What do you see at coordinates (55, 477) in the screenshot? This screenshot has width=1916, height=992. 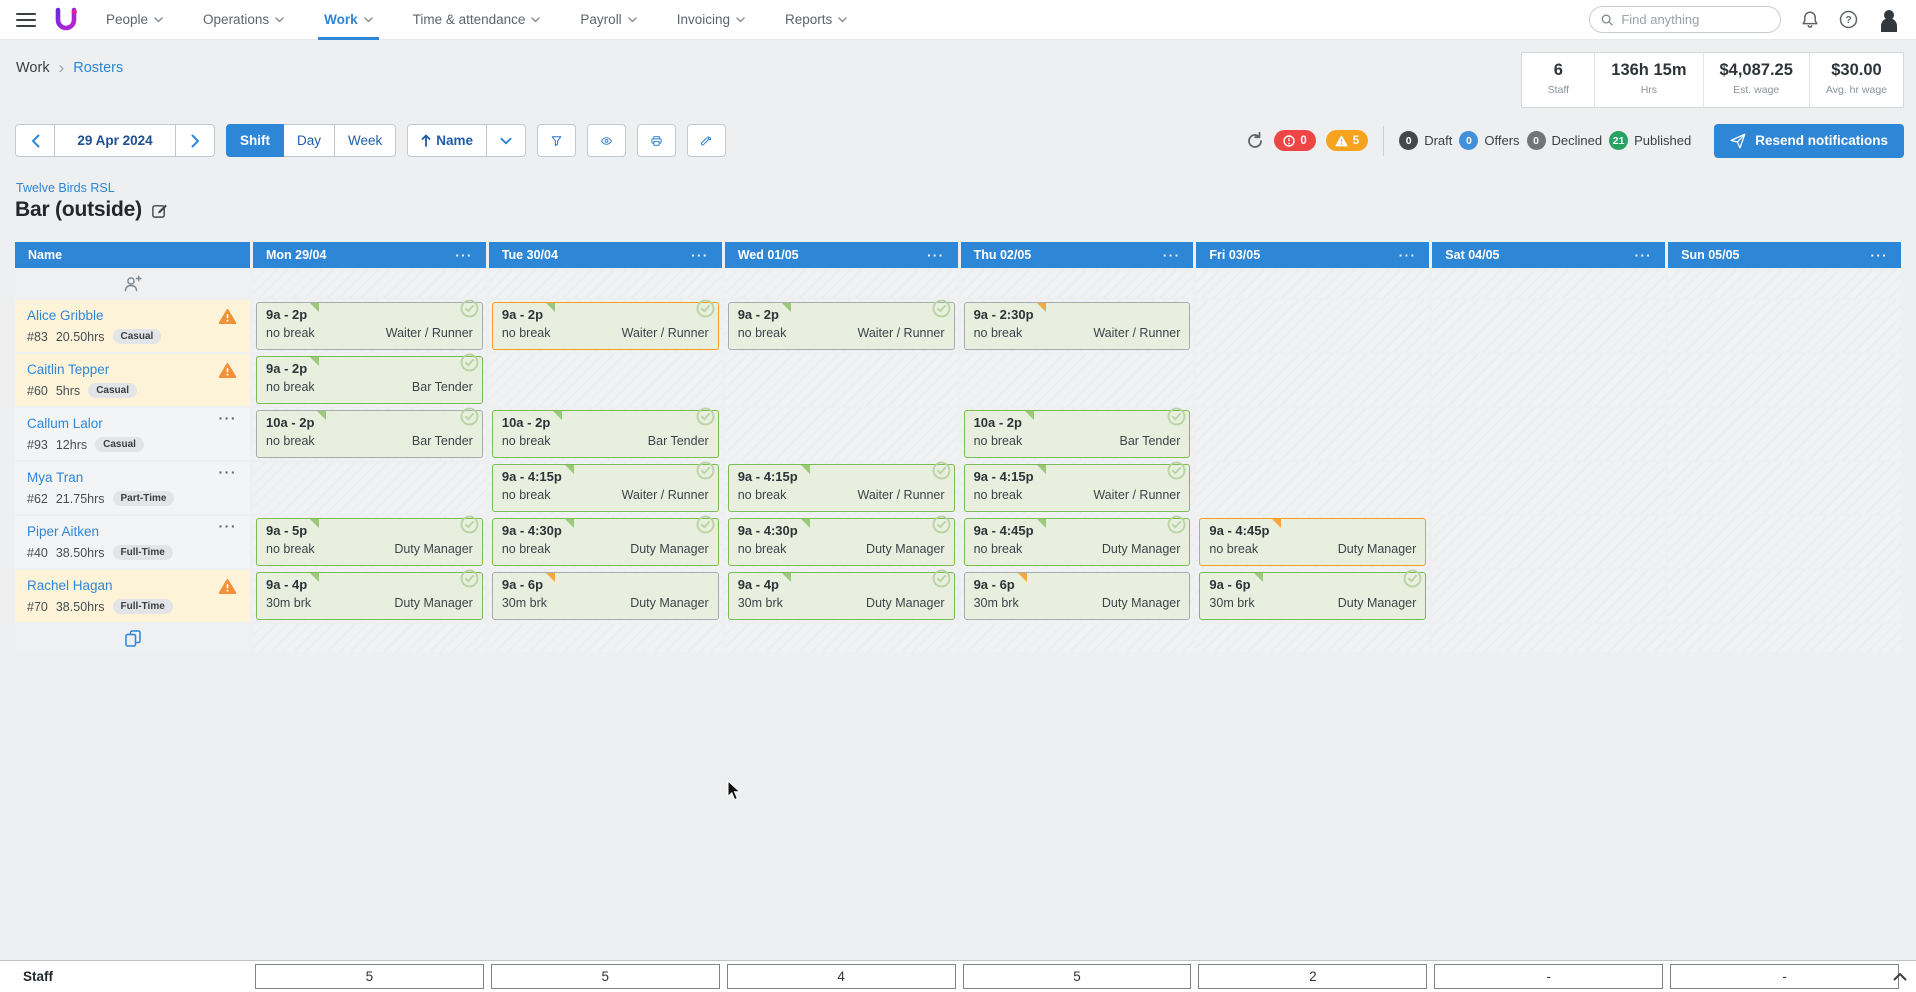 I see `staff-name-link: Mya Tran` at bounding box center [55, 477].